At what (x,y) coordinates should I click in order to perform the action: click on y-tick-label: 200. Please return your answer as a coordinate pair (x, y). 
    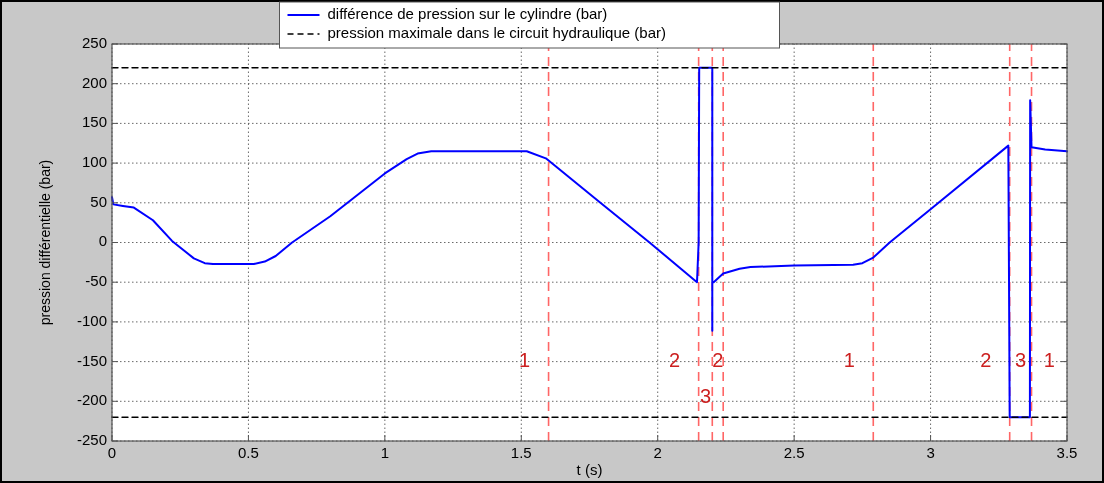
    Looking at the image, I should click on (94, 82).